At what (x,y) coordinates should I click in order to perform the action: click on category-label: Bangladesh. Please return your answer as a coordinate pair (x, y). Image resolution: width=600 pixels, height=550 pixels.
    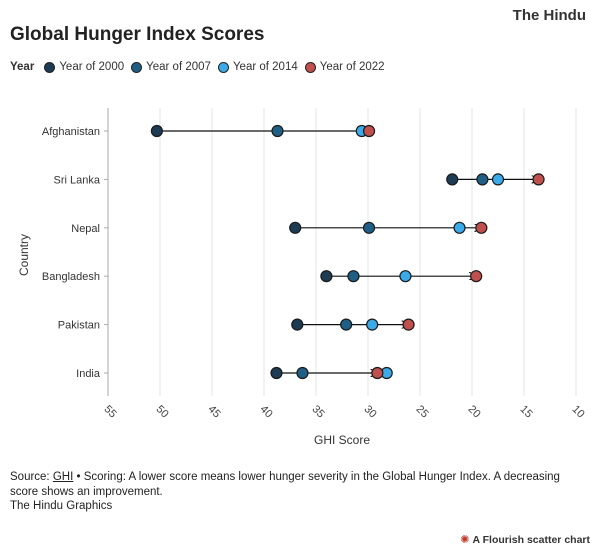
    Looking at the image, I should click on (71, 277).